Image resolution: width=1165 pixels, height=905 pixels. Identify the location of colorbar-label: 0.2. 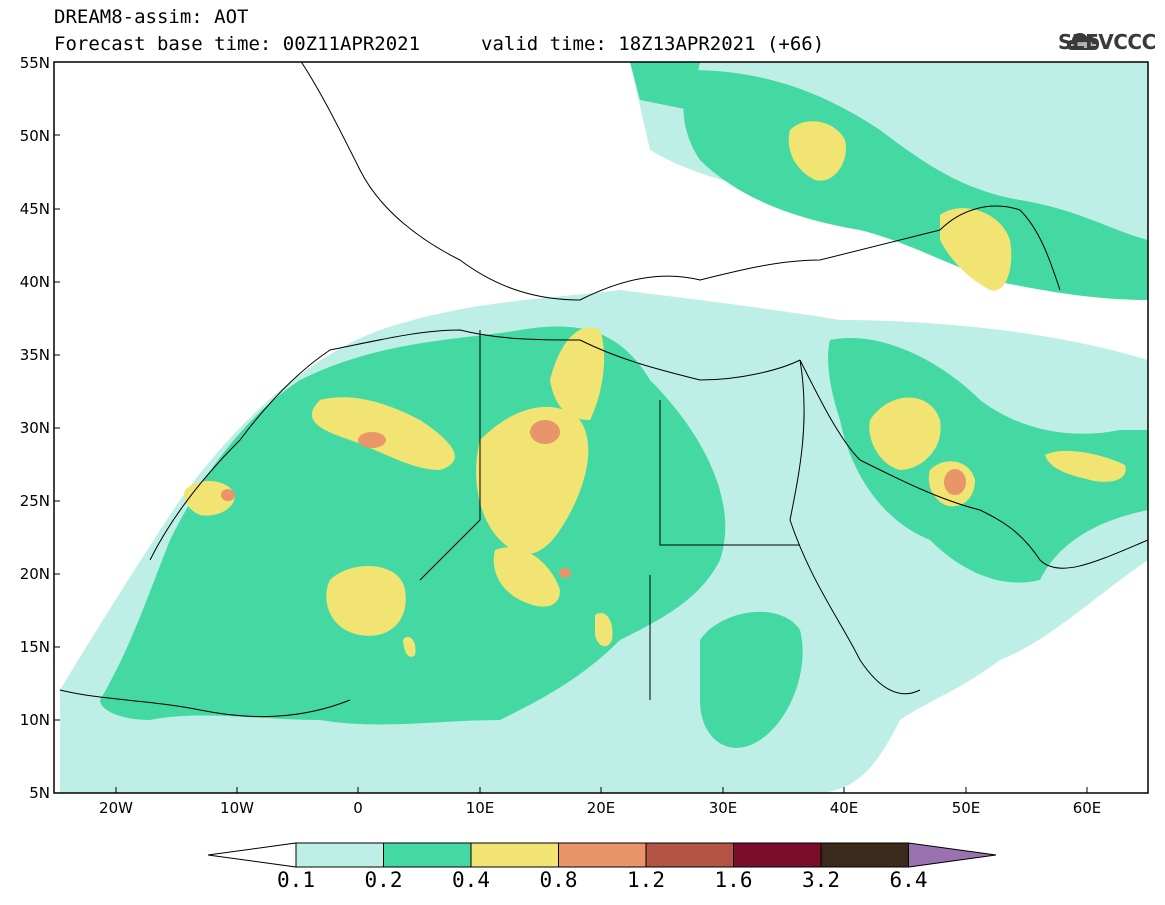
(383, 880).